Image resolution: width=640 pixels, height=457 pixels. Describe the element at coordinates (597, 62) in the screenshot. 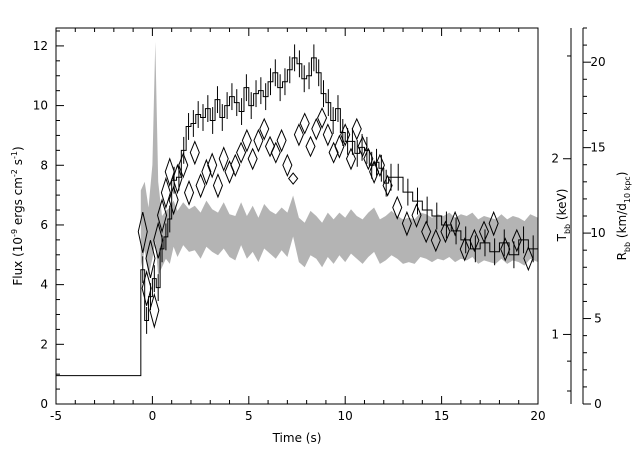

I see `y-radius-tick-label: 20` at that location.